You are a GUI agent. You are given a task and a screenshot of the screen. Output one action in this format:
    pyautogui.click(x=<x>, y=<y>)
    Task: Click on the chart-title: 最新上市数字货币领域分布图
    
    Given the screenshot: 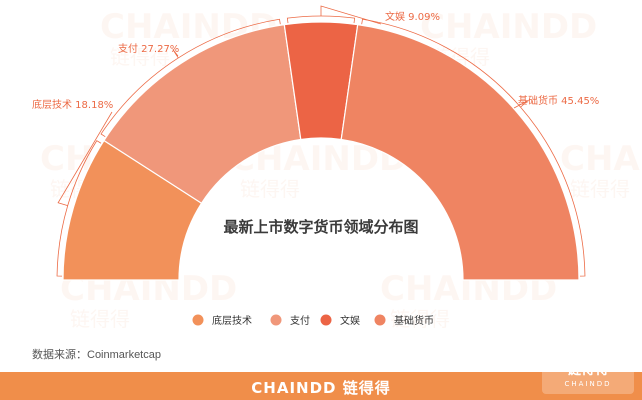 What is the action you would take?
    pyautogui.click(x=320, y=227)
    